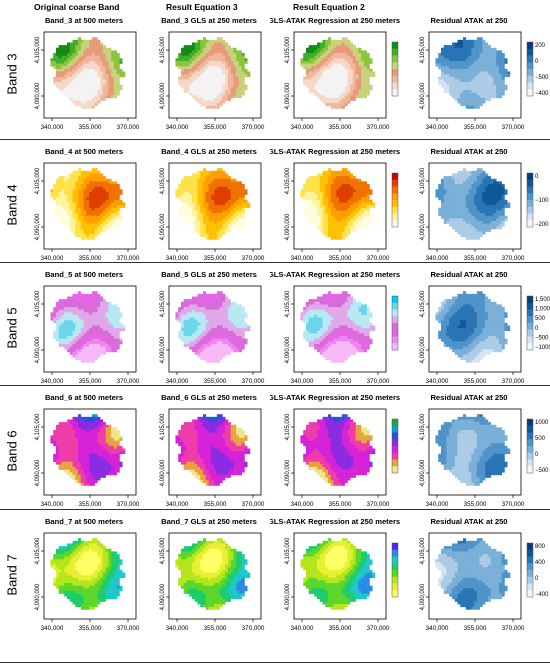 Image resolution: width=550 pixels, height=668 pixels. What do you see at coordinates (437, 127) in the screenshot?
I see `x-tick-label: 340,000` at bounding box center [437, 127].